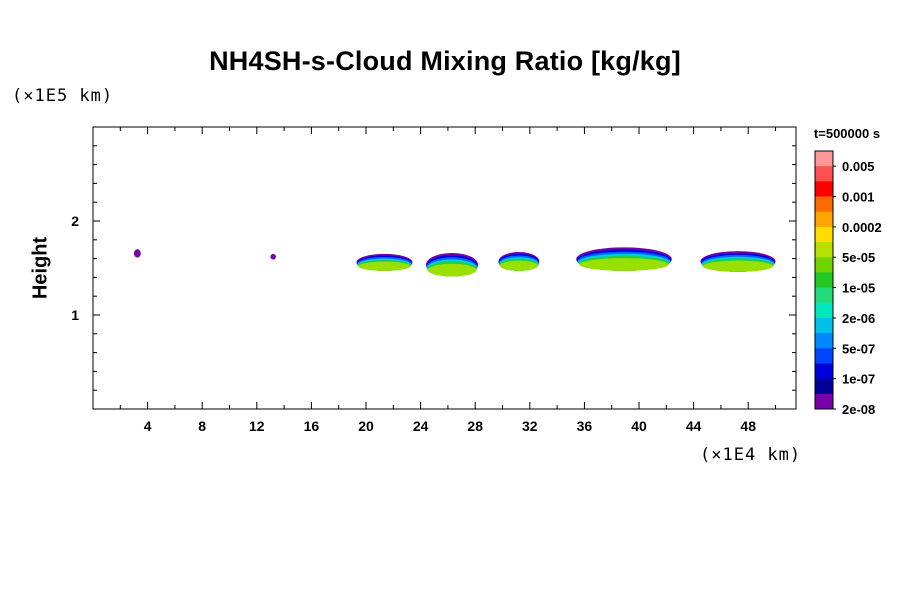 The image size is (900, 600). I want to click on colorbar-label: 1e-07, so click(858, 379).